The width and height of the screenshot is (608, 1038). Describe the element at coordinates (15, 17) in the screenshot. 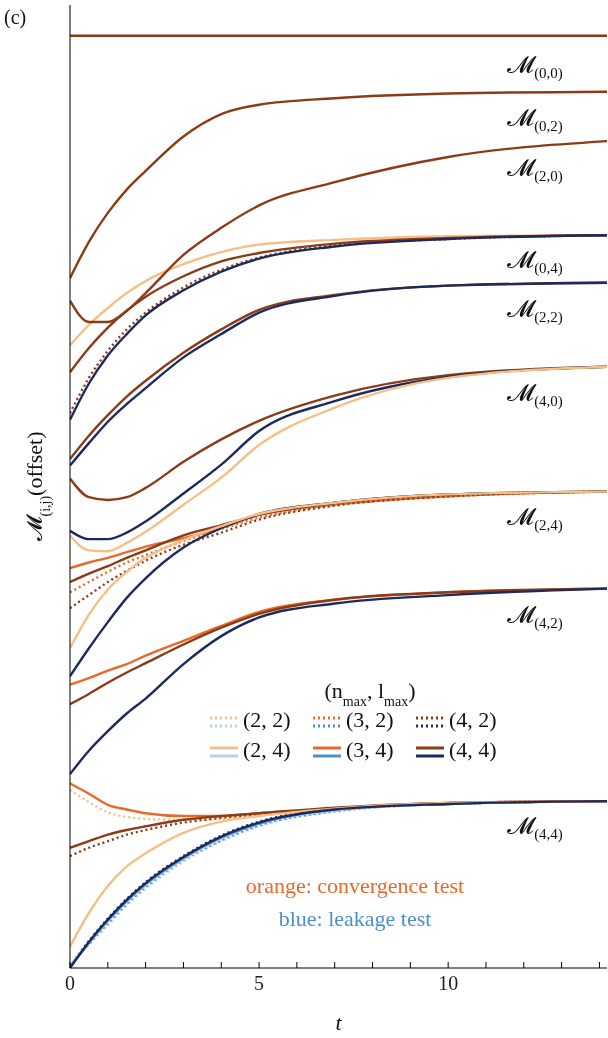

I see `text: (c)` at that location.